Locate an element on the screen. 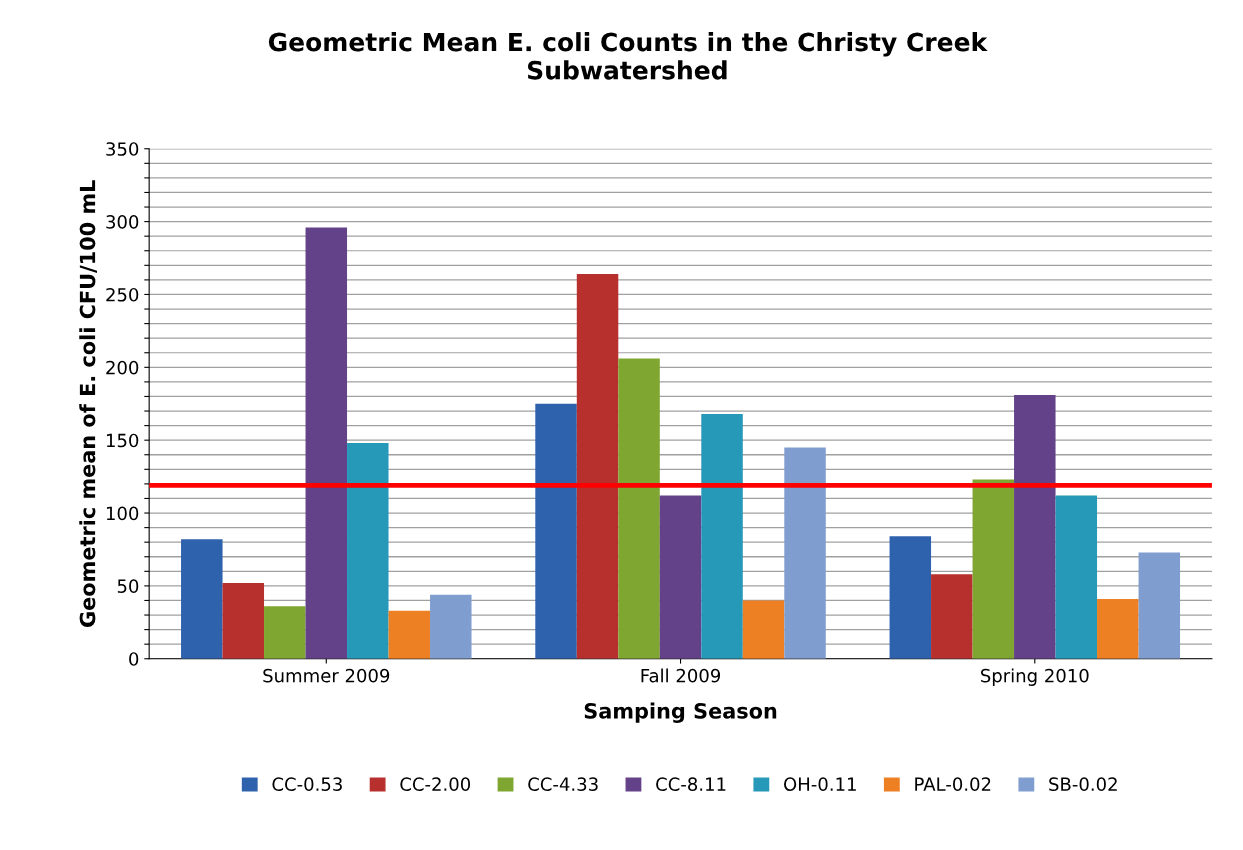 This screenshot has height=850, width=1243. legend-label: CC-2.00 is located at coordinates (435, 784).